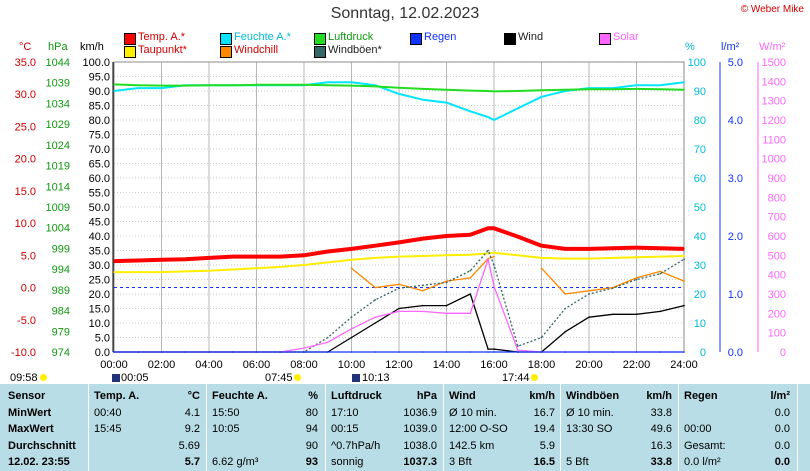 The width and height of the screenshot is (810, 471). Describe the element at coordinates (262, 37) in the screenshot. I see `legend-label-humidity: Feuchte A.*` at that location.